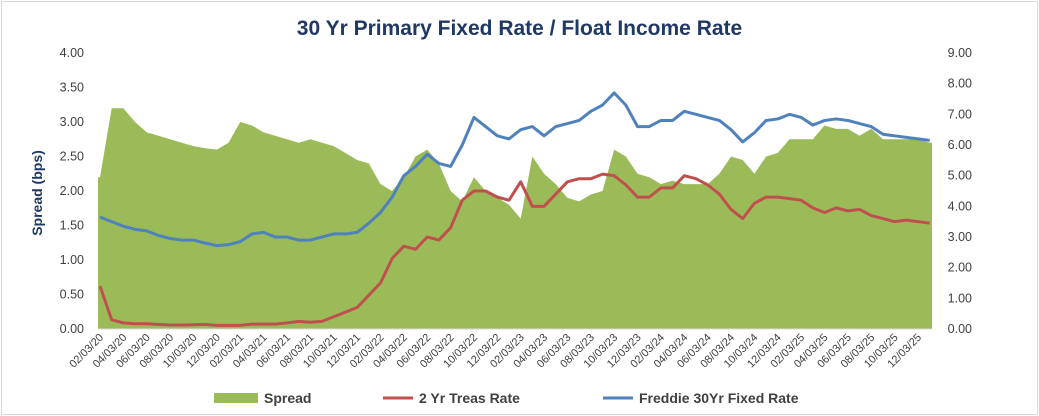 This screenshot has width=1039, height=416. I want to click on legend-label: Spread, so click(287, 398).